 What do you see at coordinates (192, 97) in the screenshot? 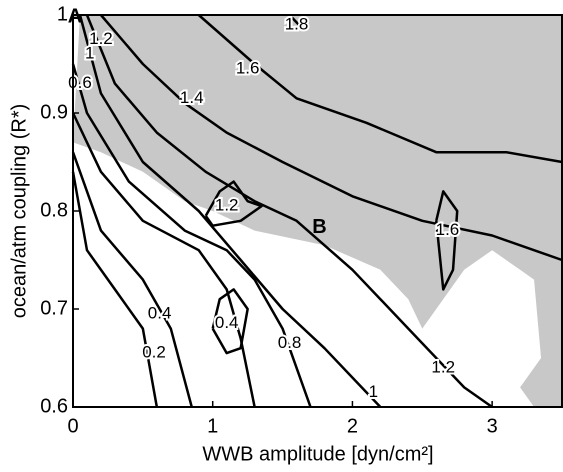
I see `contour-label: 1.4` at bounding box center [192, 97].